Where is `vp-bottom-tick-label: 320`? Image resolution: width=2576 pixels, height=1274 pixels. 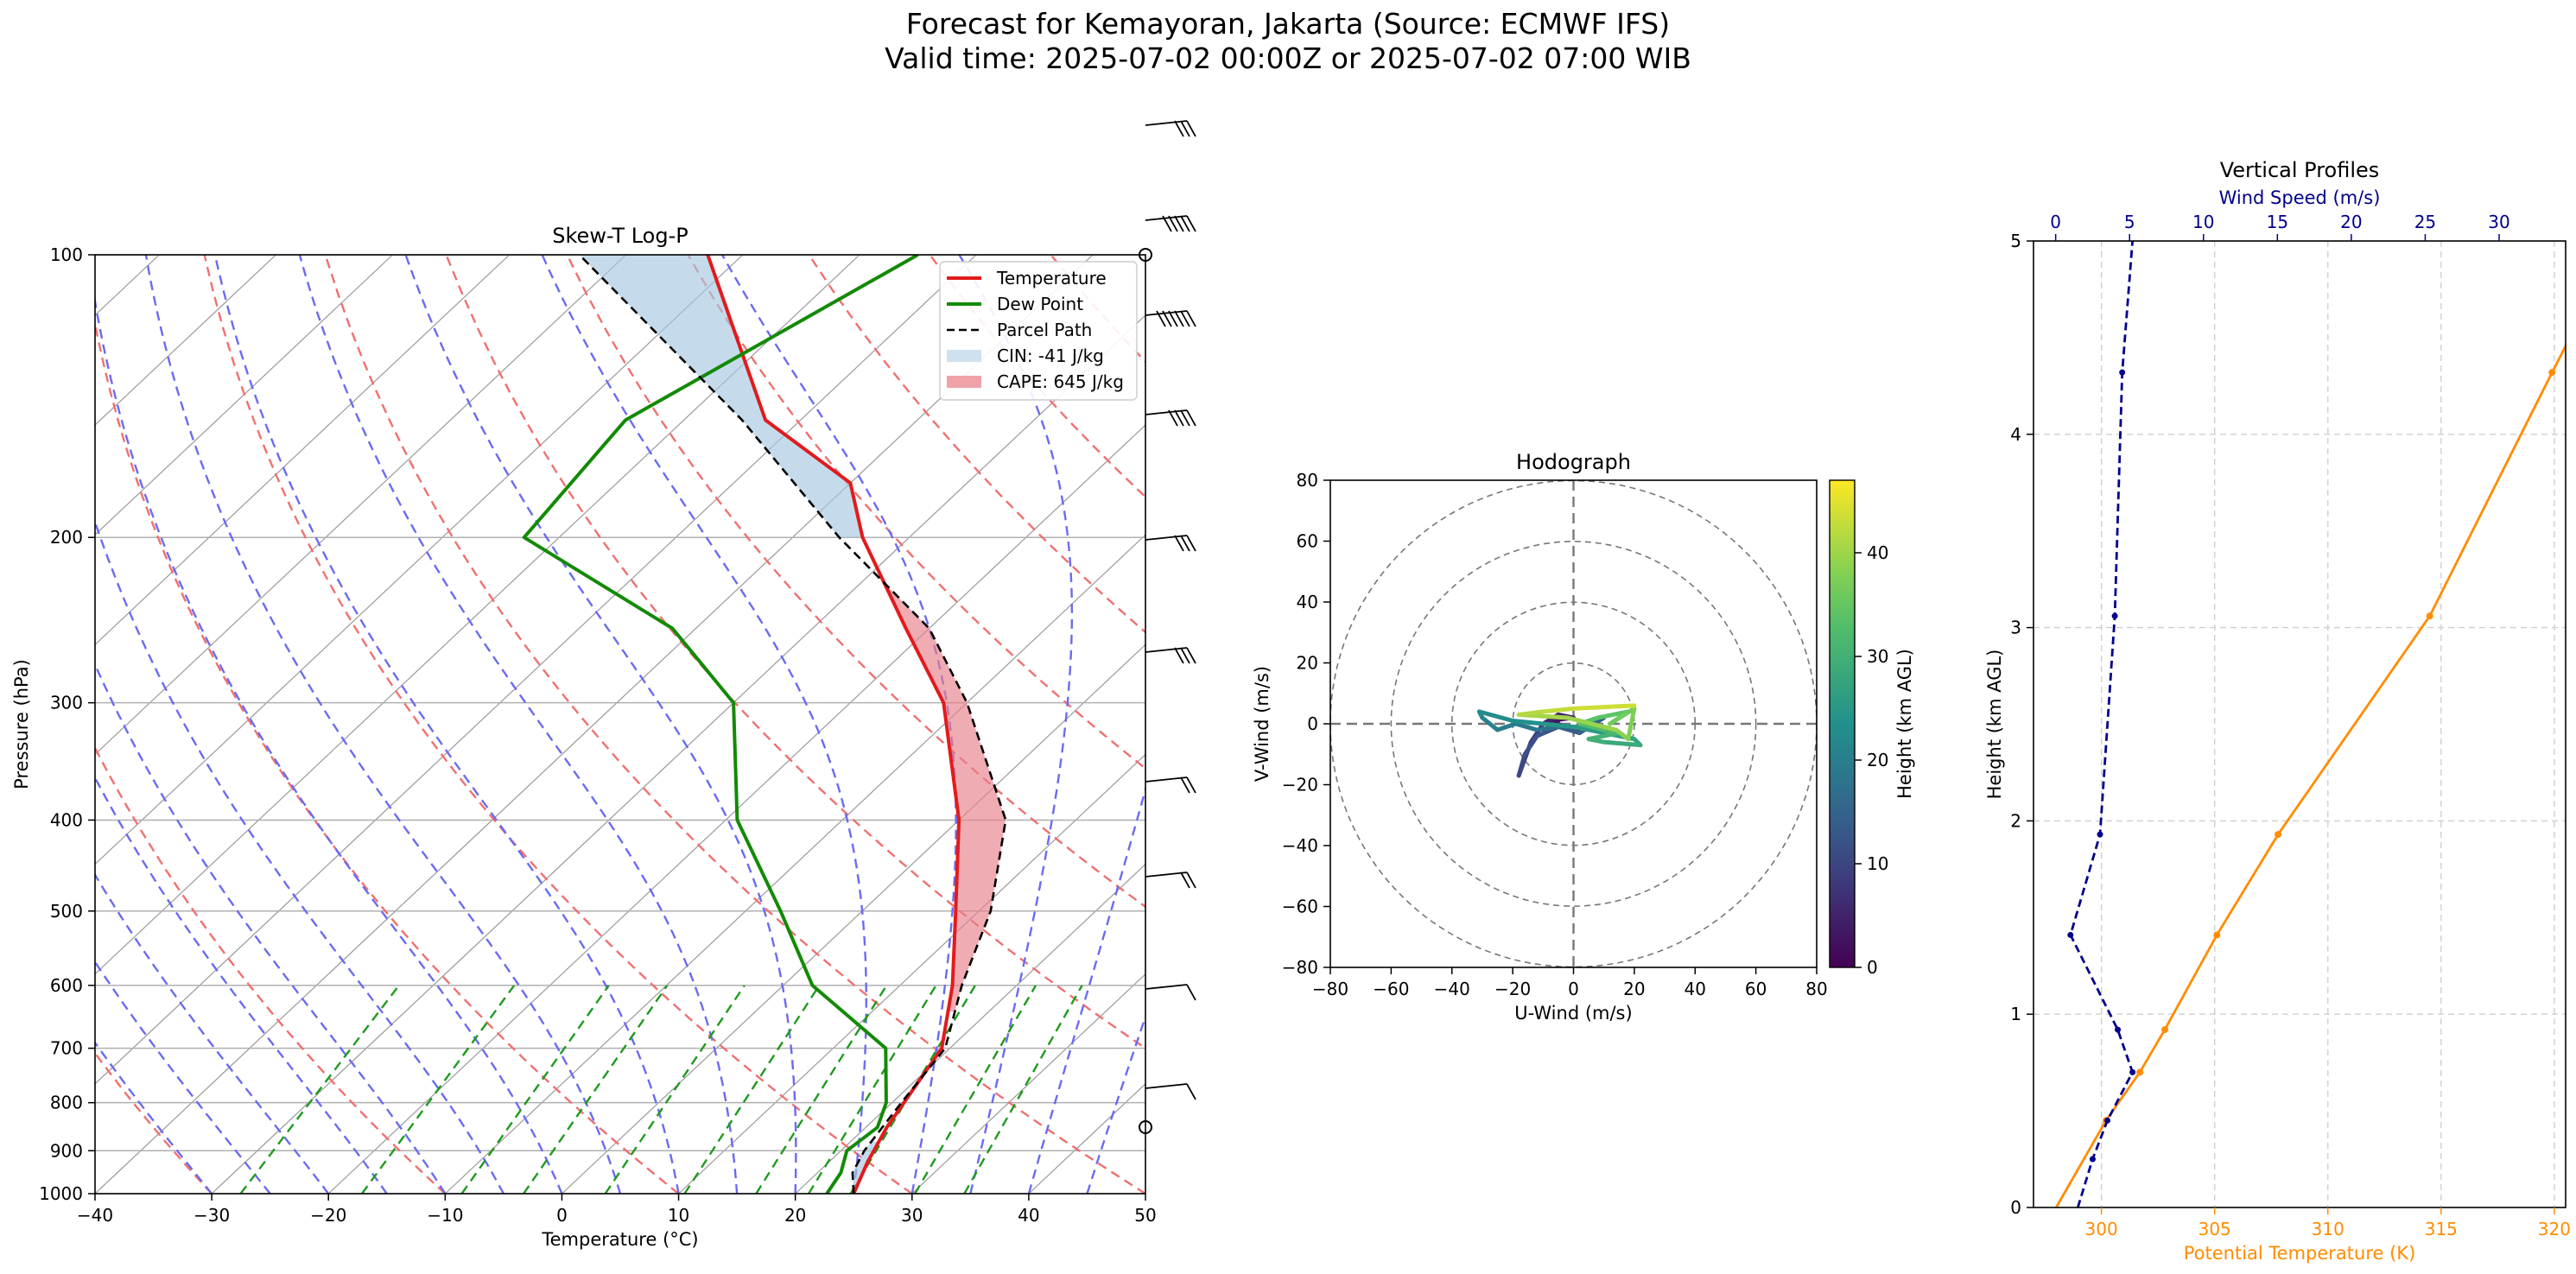 vp-bottom-tick-label: 320 is located at coordinates (2554, 1229).